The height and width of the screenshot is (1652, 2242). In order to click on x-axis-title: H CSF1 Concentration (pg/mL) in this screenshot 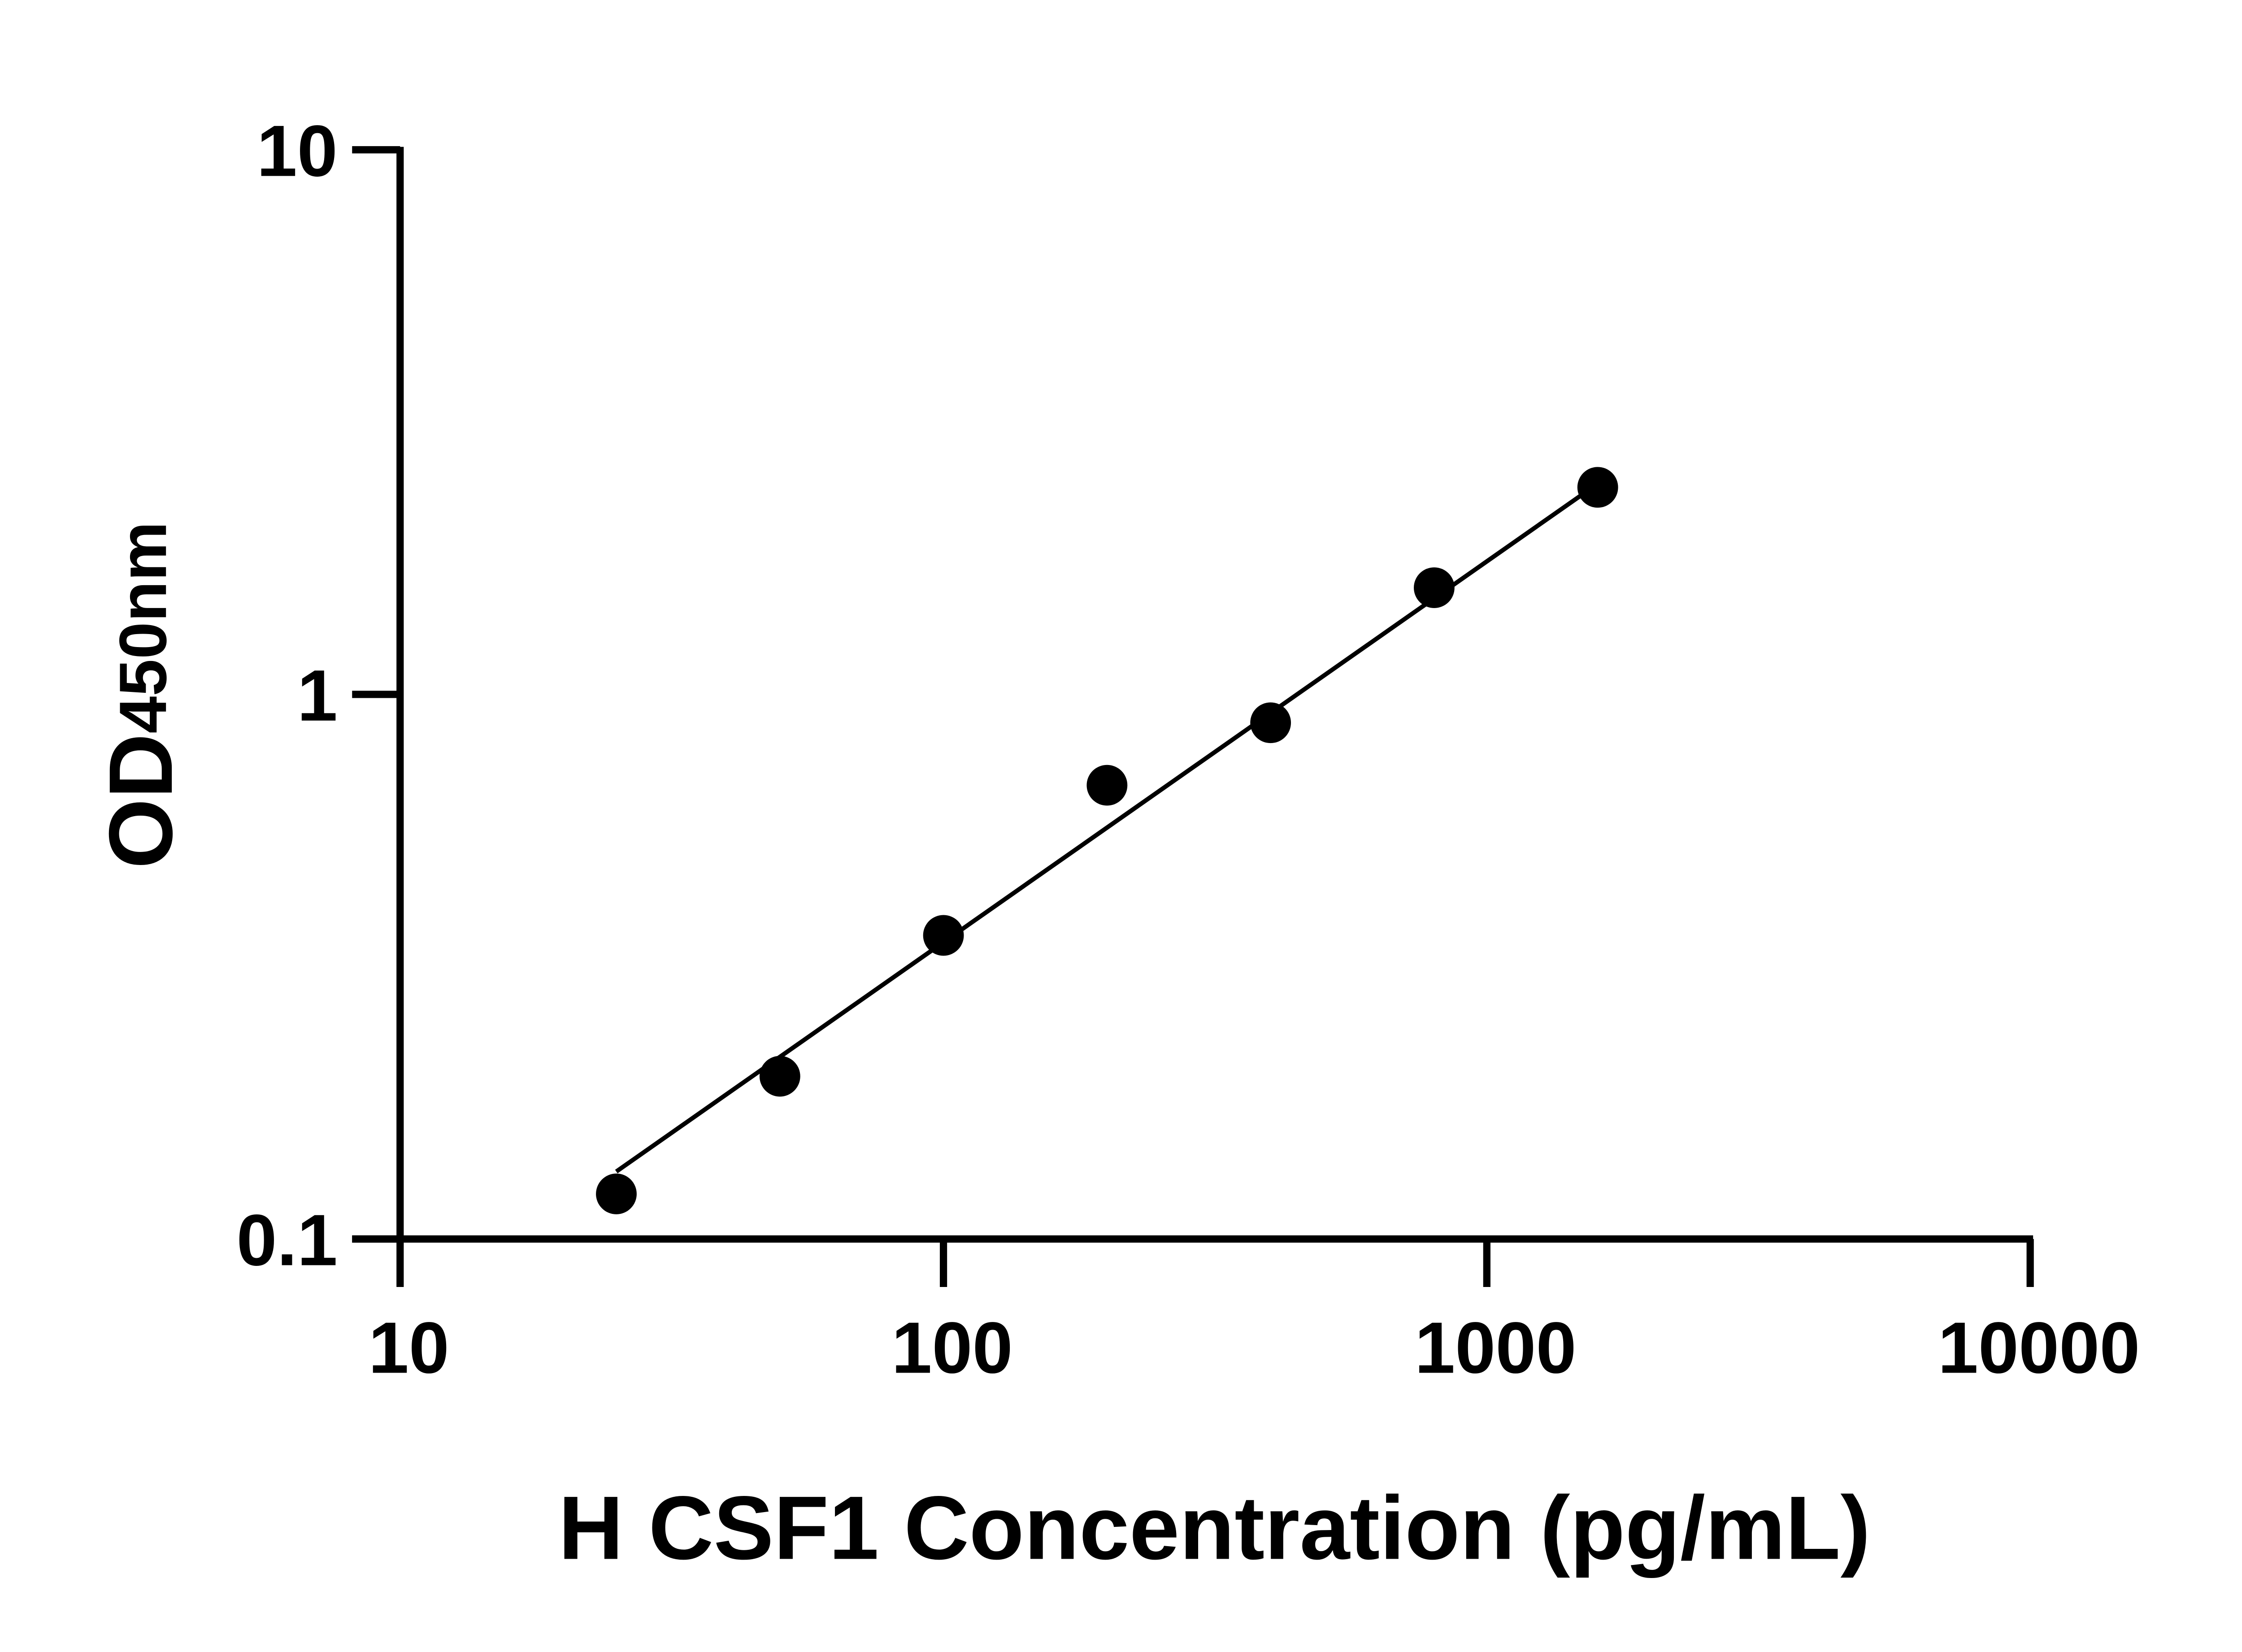, I will do `click(1214, 1527)`.